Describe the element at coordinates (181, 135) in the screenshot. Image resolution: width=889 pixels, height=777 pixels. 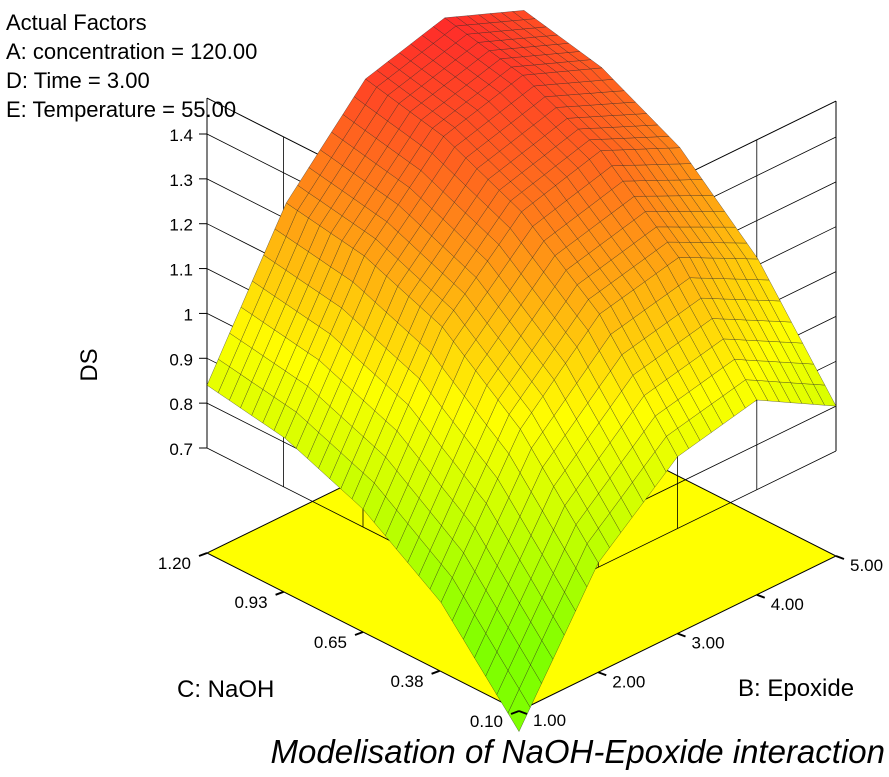
I see `z-tick-label: 1.4` at that location.